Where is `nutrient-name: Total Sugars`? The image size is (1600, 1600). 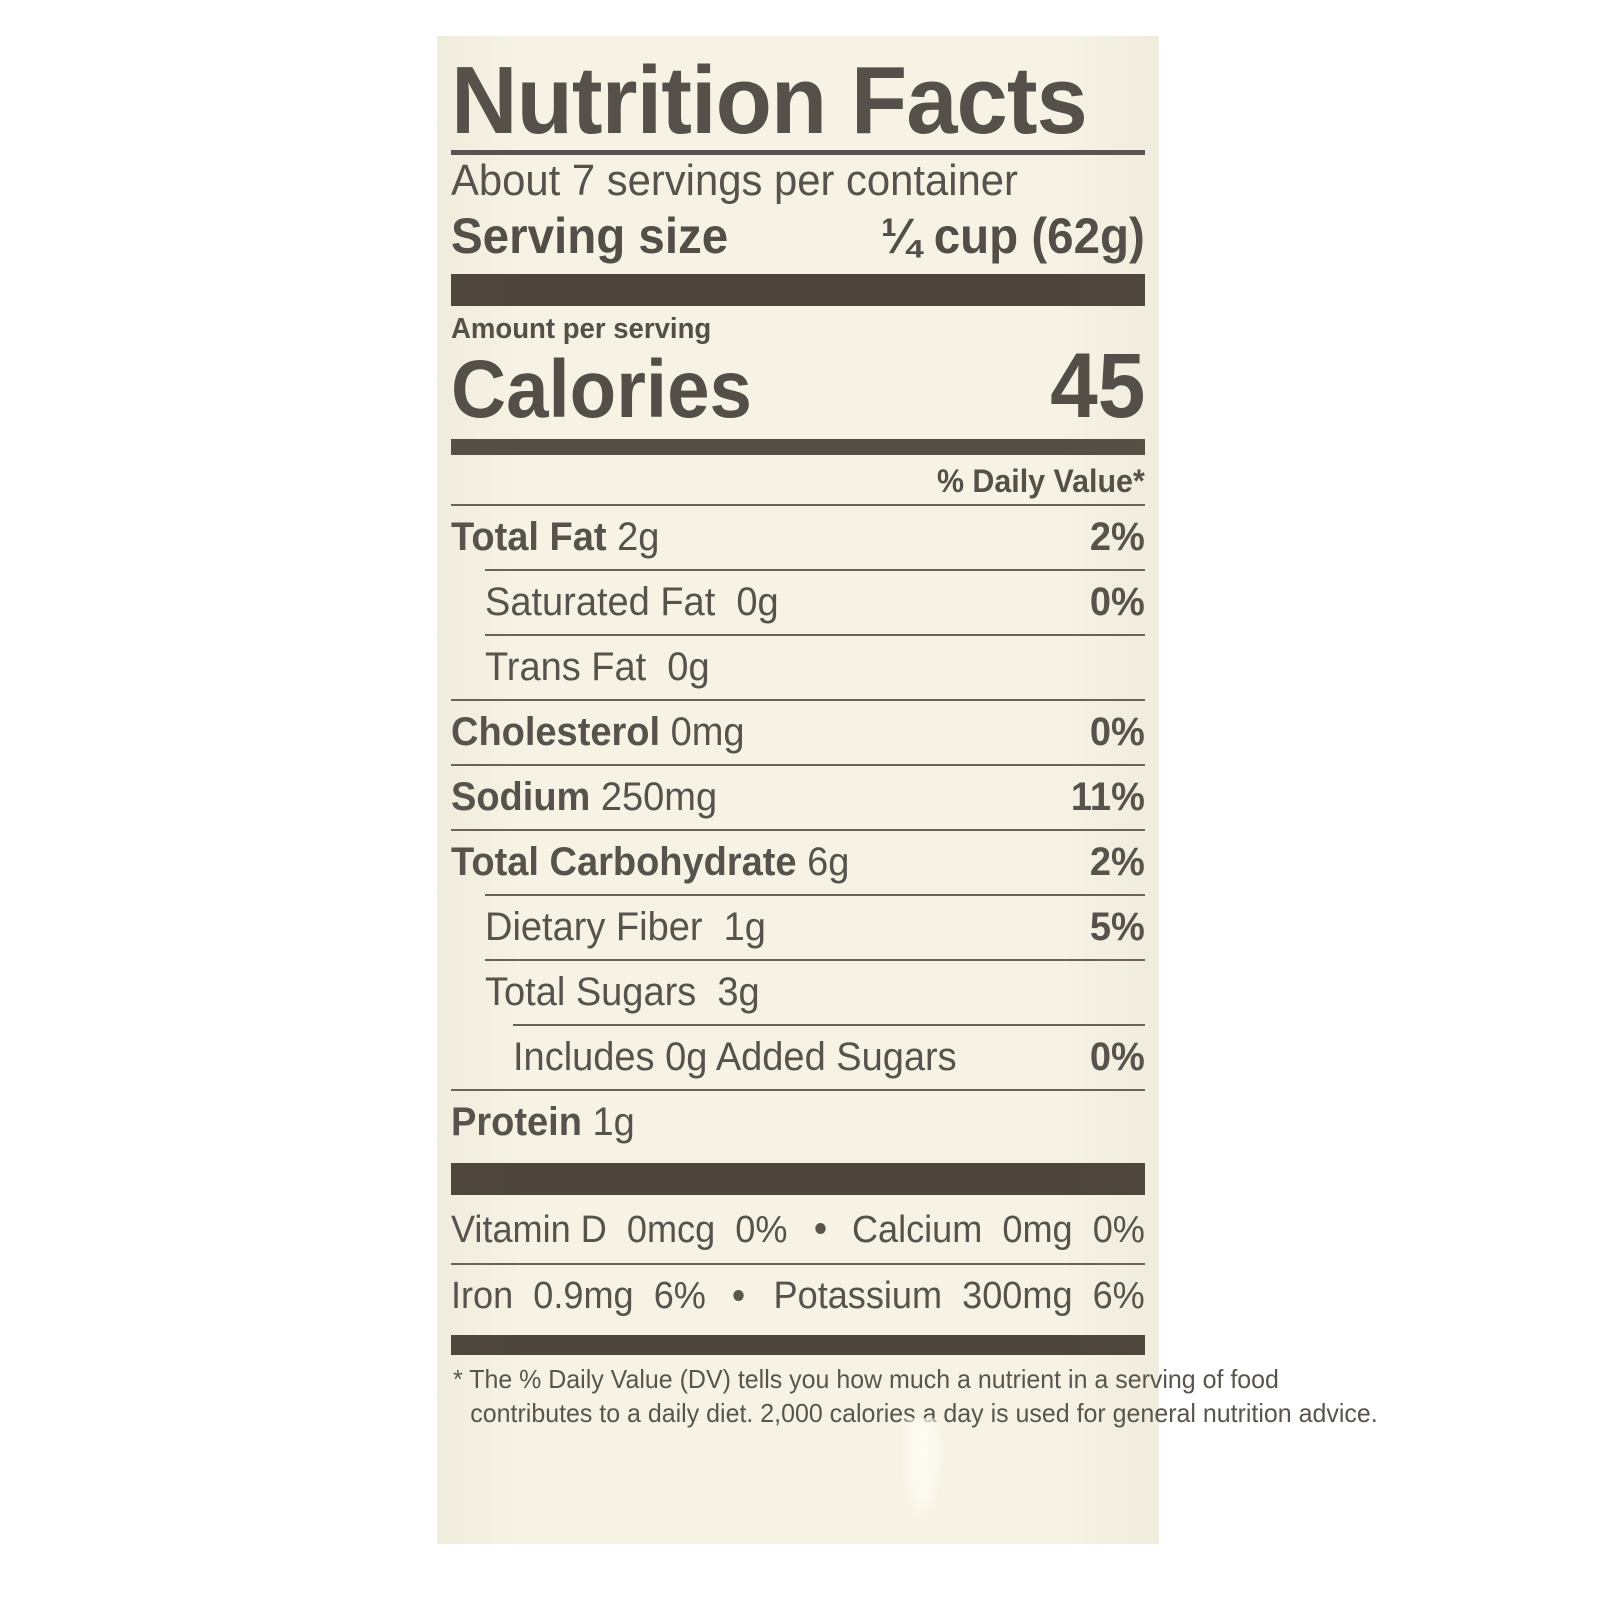 nutrient-name: Total Sugars is located at coordinates (591, 991).